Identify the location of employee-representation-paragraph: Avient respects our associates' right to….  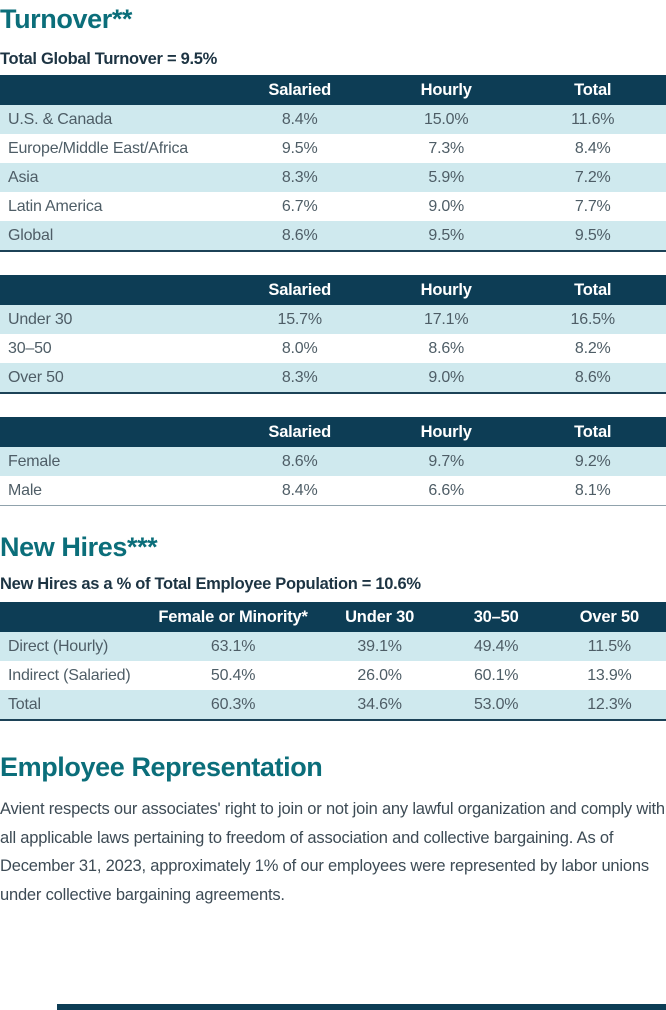
(332, 852).